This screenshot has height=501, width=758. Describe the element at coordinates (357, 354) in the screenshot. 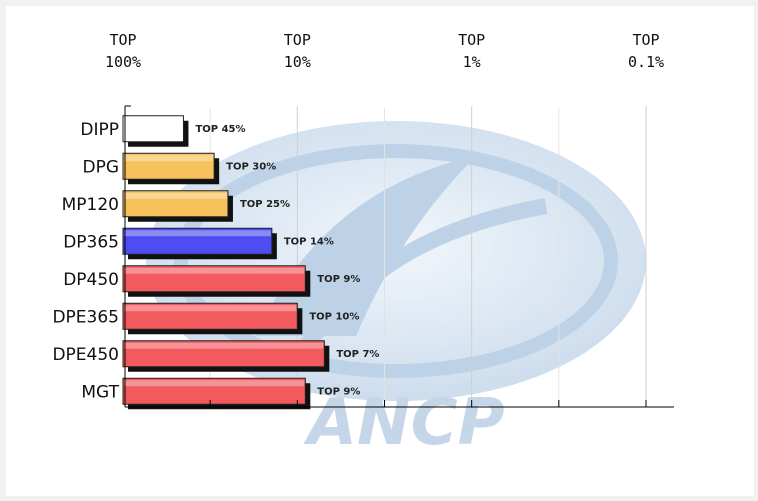

I see `data-label: TOP 7%` at that location.